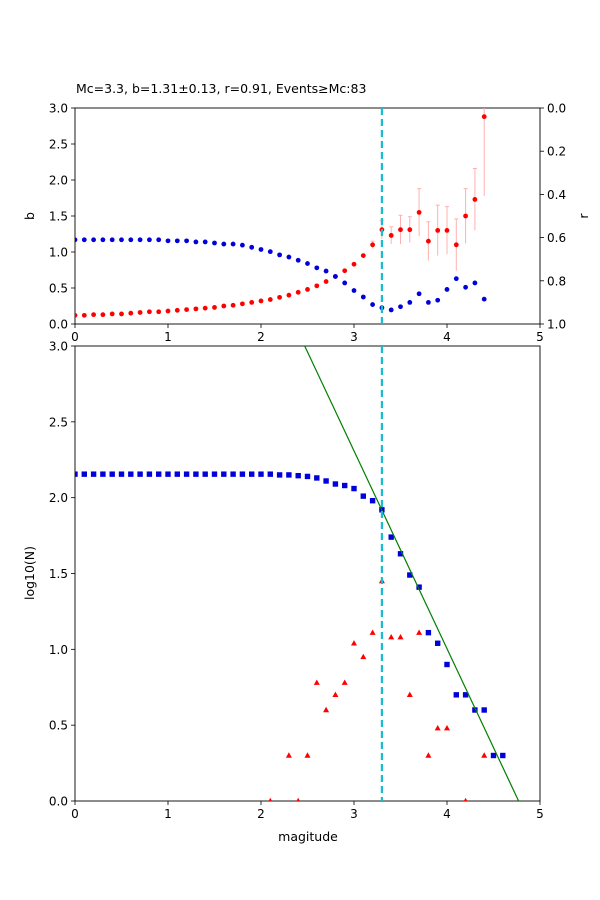  What do you see at coordinates (58, 726) in the screenshot?
I see `y-tick-label: 0.5` at bounding box center [58, 726].